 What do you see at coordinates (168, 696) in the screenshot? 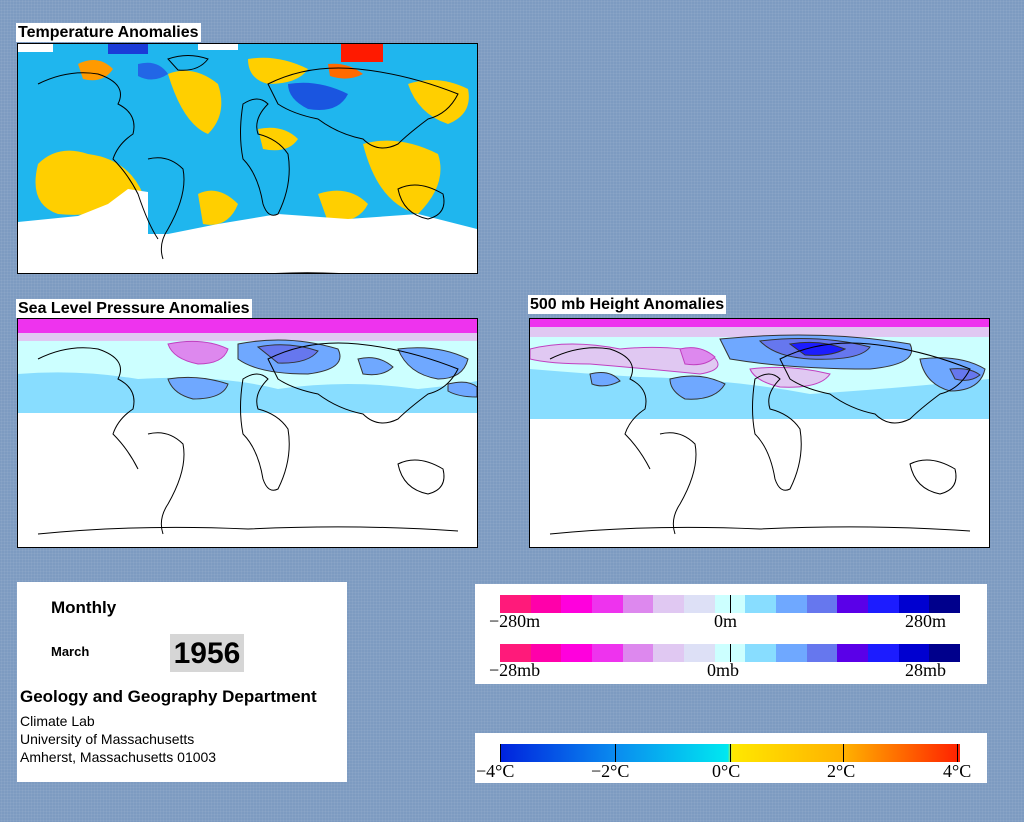
I see `department-label: Geology and Geography Department` at bounding box center [168, 696].